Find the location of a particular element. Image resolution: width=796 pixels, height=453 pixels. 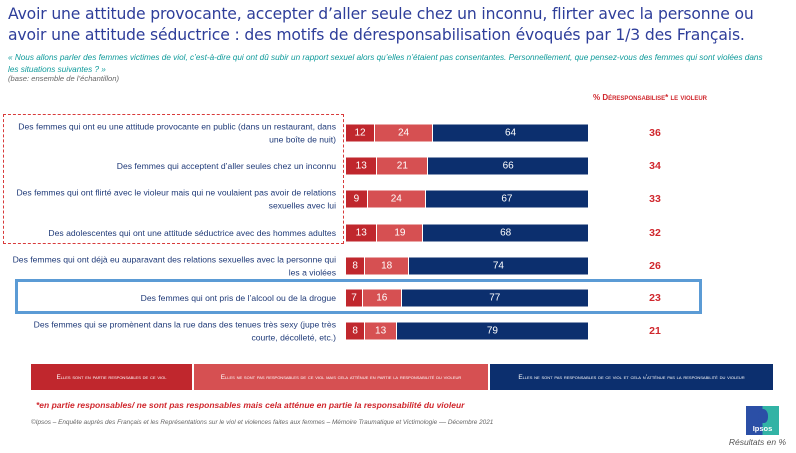

bar-segment-partly-responsible: 9 is located at coordinates (357, 199).